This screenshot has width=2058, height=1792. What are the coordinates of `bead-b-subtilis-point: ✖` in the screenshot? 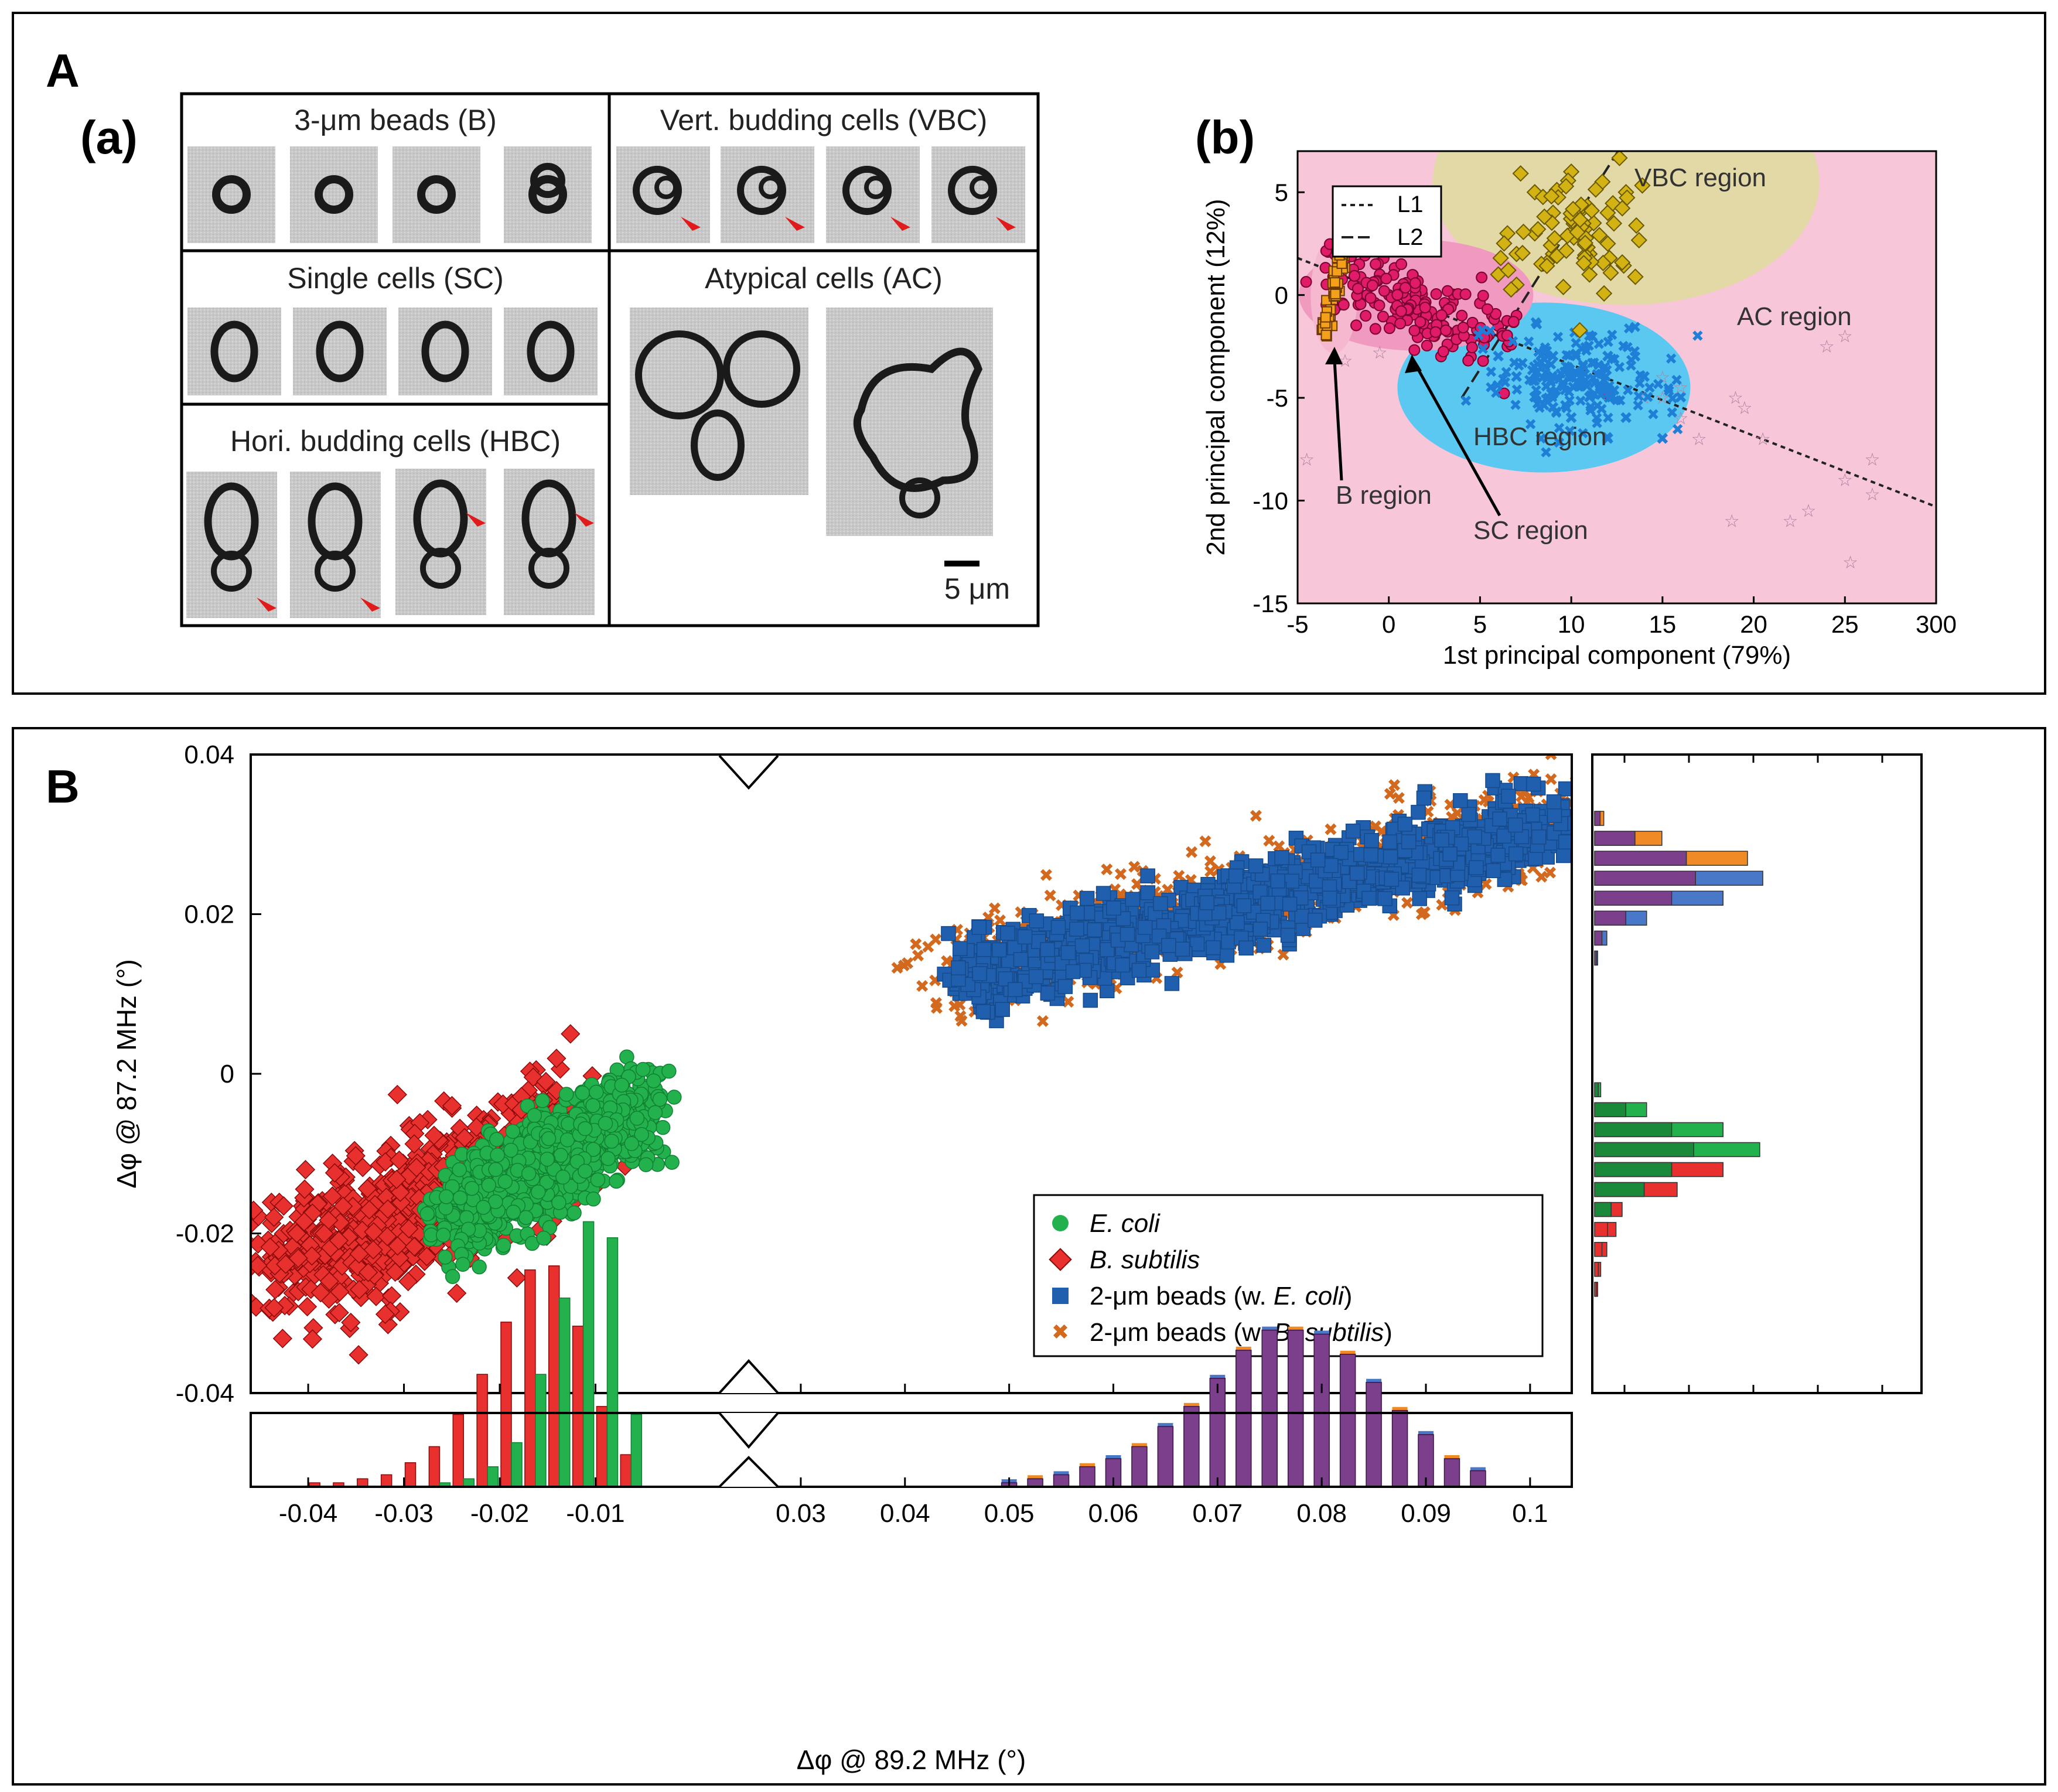 It's located at (1580, 805).